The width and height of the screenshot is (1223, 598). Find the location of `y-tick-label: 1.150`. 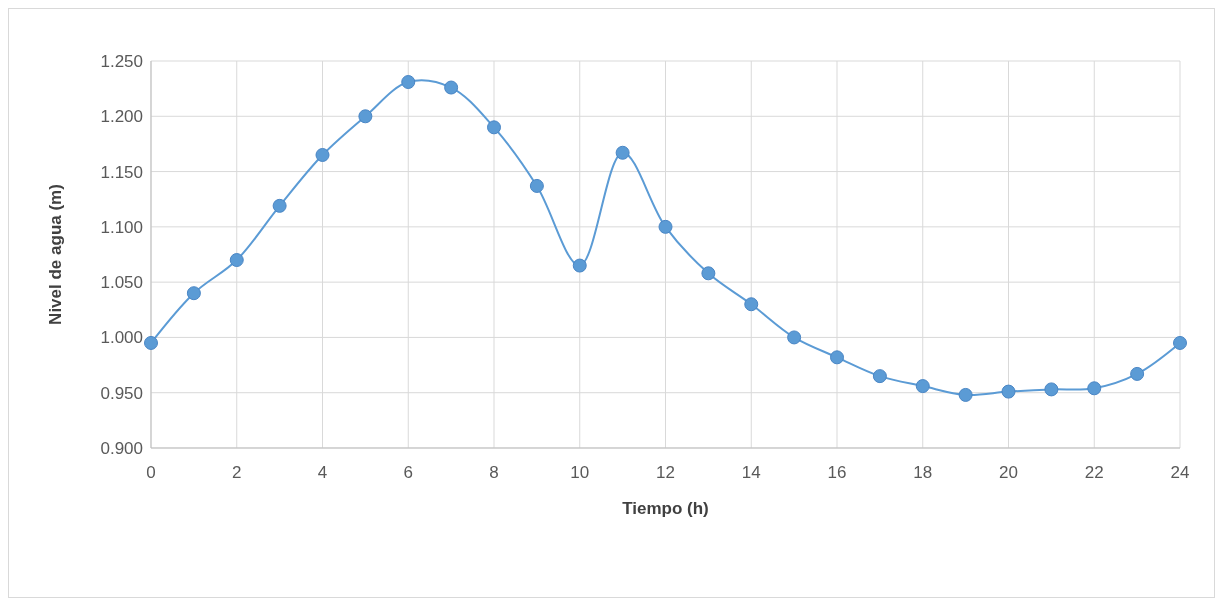

y-tick-label: 1.150 is located at coordinates (121, 172).